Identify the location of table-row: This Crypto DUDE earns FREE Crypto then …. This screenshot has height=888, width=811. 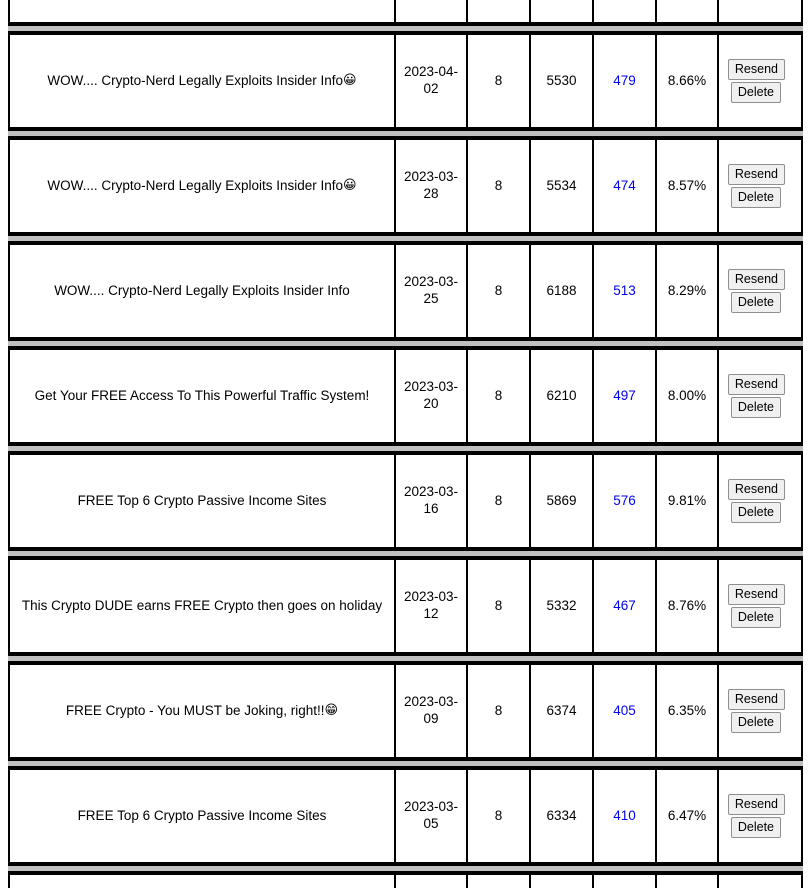
(405, 606).